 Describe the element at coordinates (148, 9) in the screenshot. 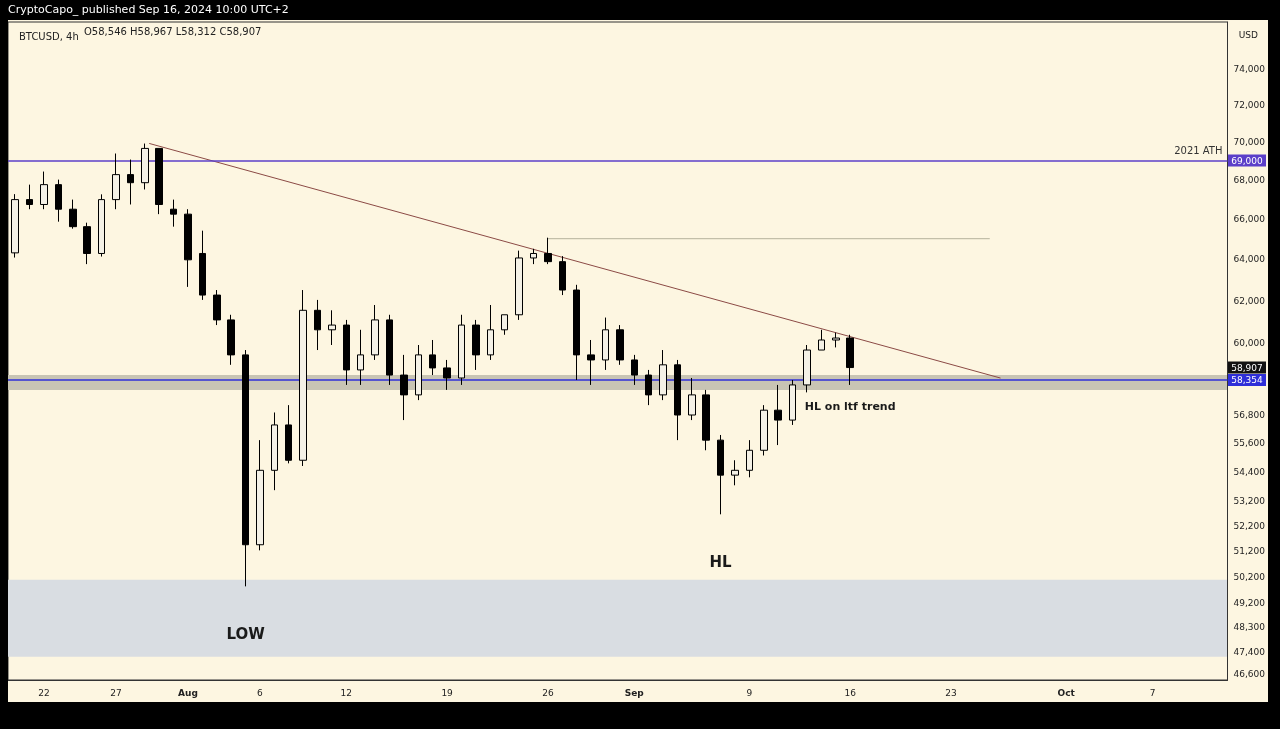

I see `chart-subtitle: CryptoCapo_ published Sep 16, 2024 10:00 UTC+2` at that location.